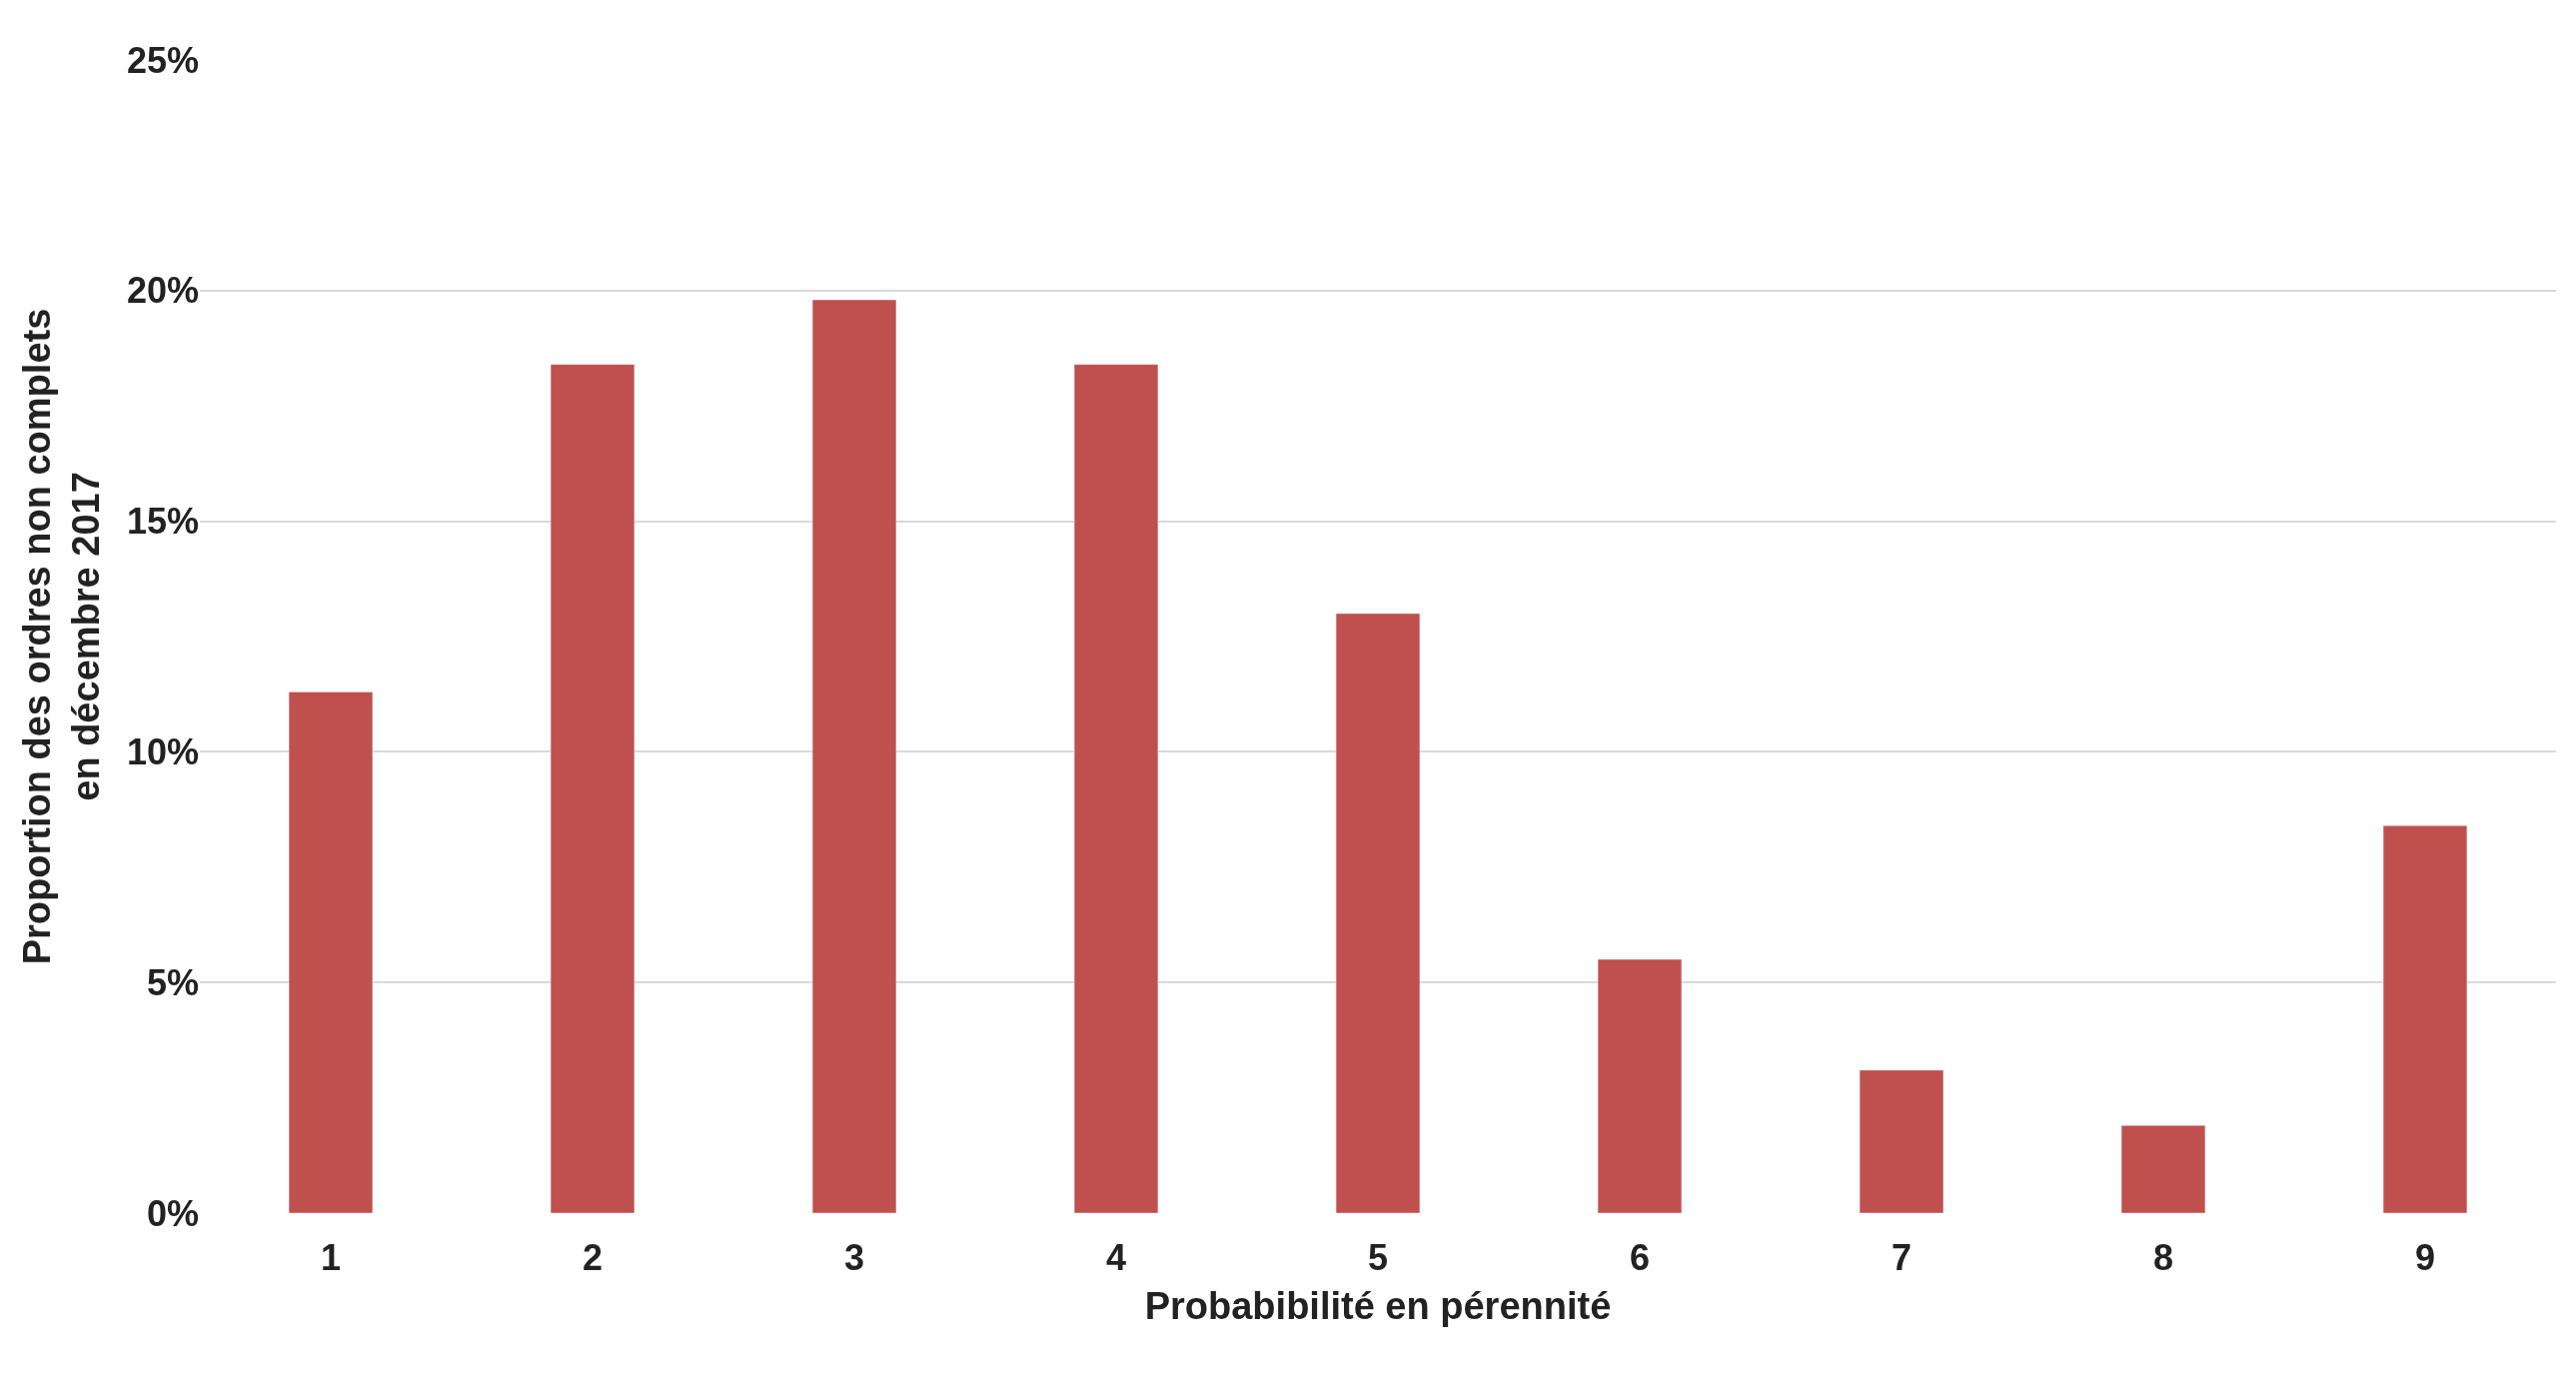 The width and height of the screenshot is (2576, 1373). I want to click on x-tick-label: 9, so click(2425, 1257).